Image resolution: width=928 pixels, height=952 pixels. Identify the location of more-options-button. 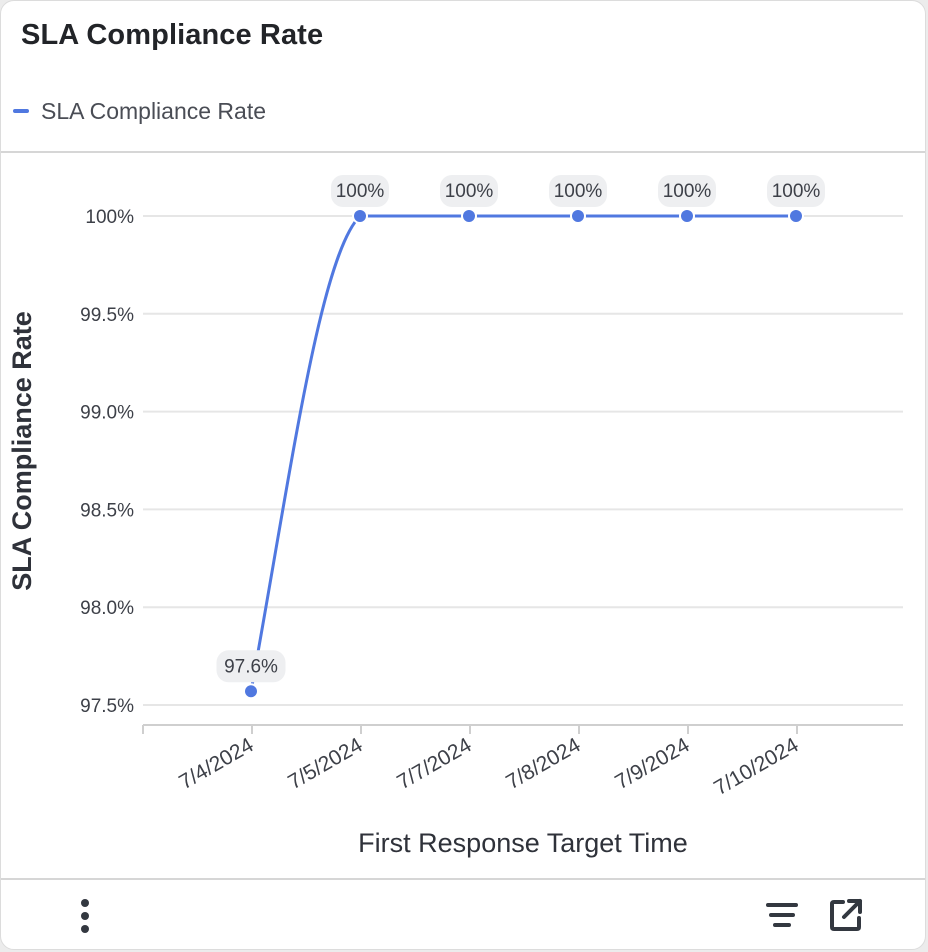
(85, 916).